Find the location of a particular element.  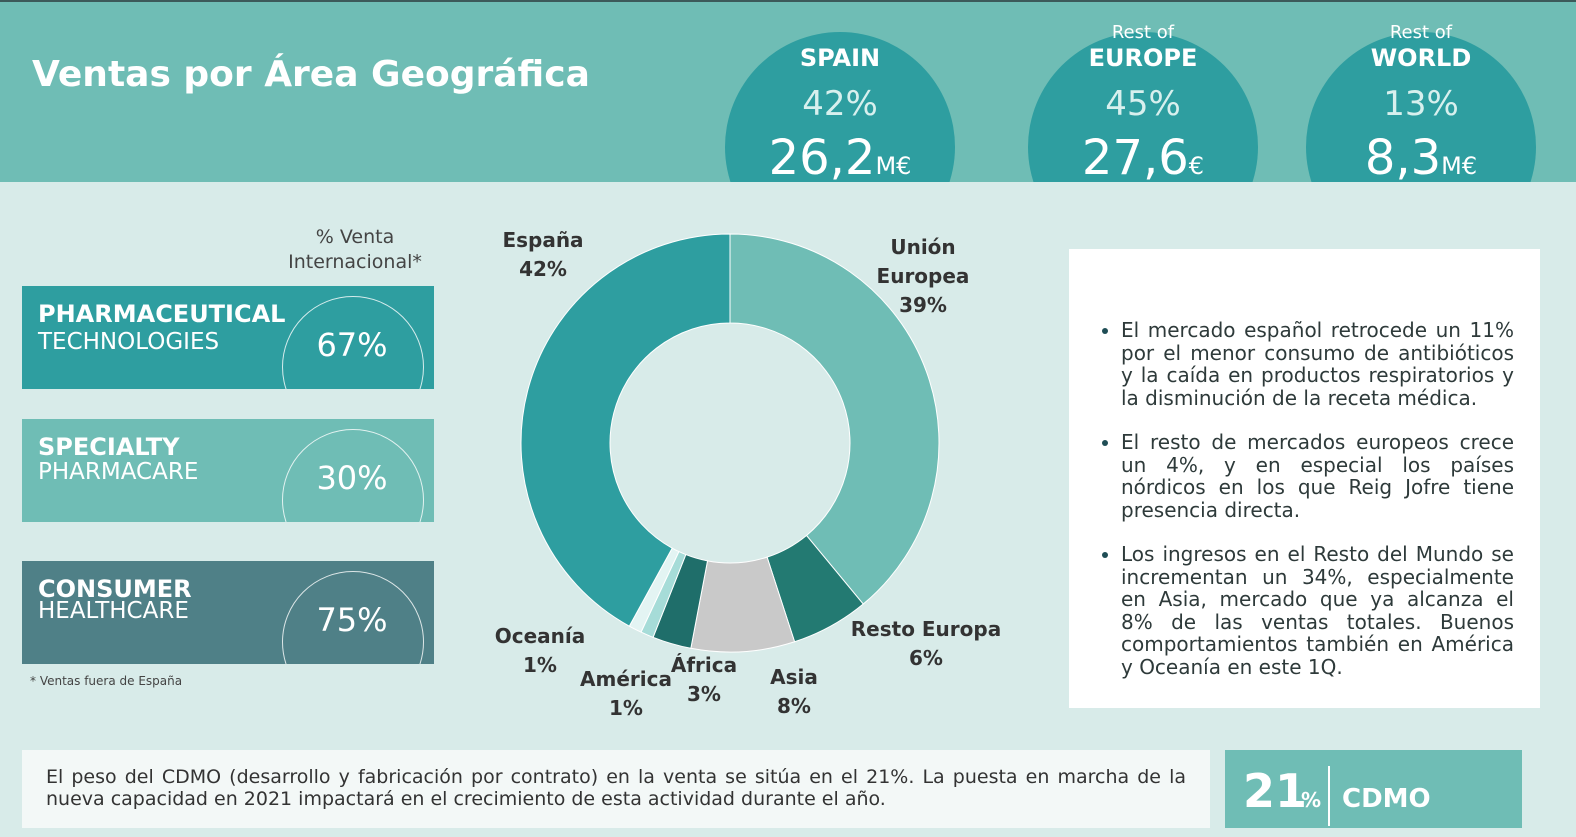

value-label: 39% is located at coordinates (923, 305).